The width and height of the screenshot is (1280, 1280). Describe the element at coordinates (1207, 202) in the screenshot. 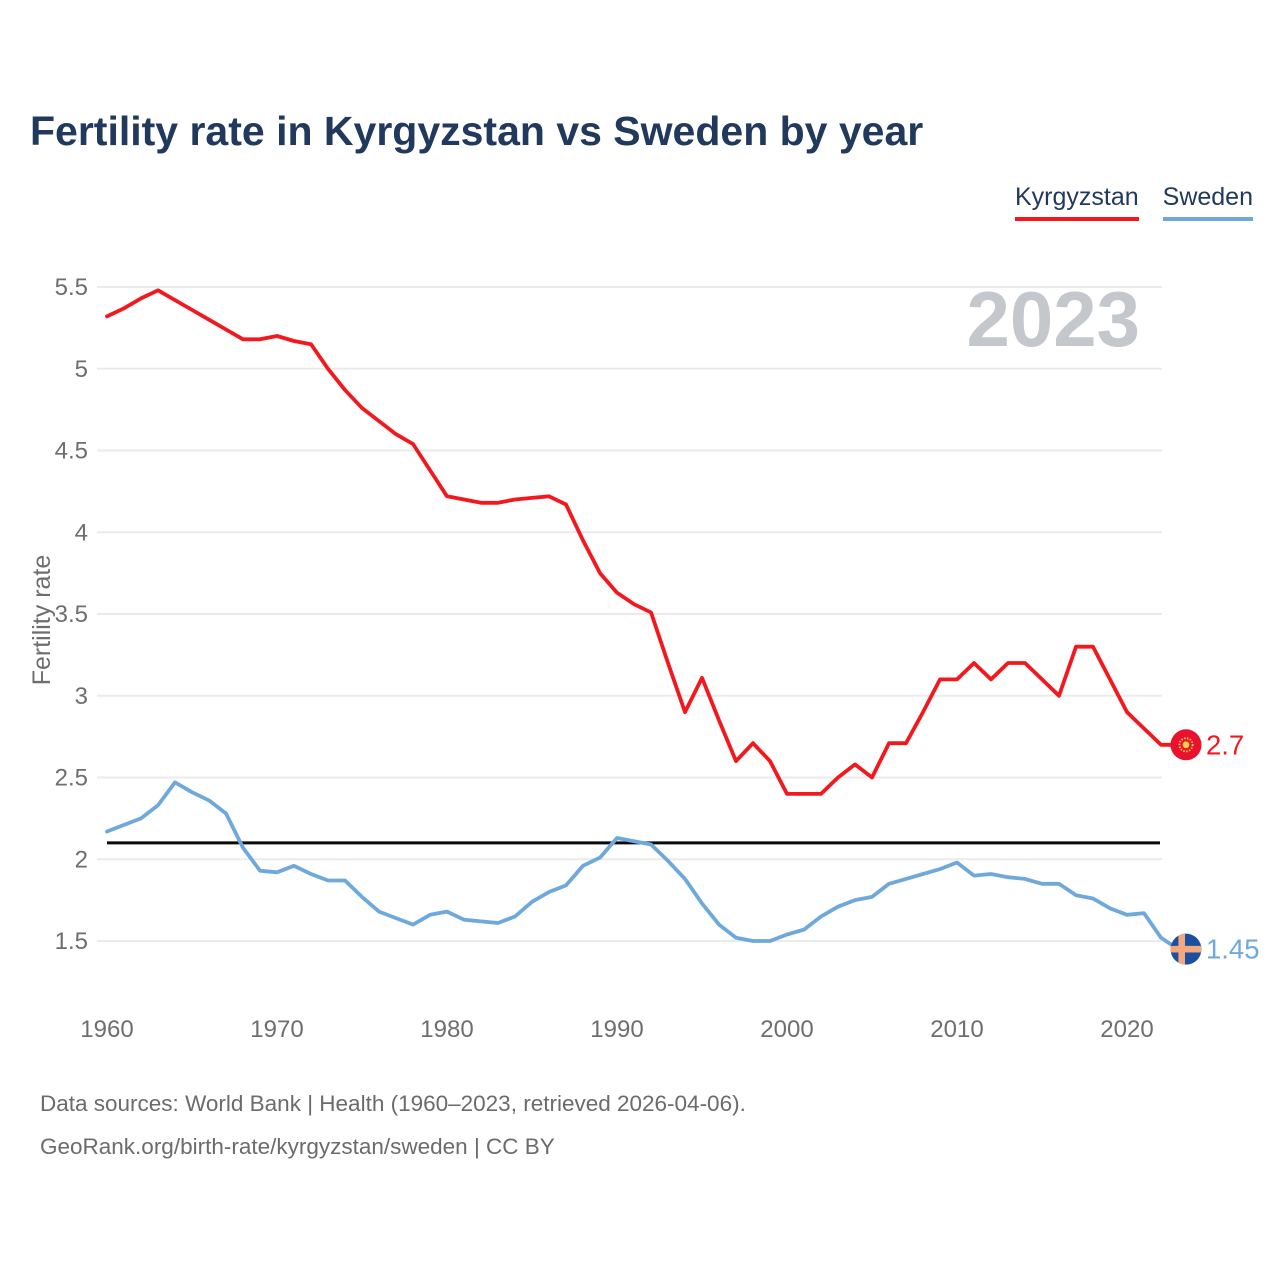

I see `legend-item-sweden: Sweden` at that location.